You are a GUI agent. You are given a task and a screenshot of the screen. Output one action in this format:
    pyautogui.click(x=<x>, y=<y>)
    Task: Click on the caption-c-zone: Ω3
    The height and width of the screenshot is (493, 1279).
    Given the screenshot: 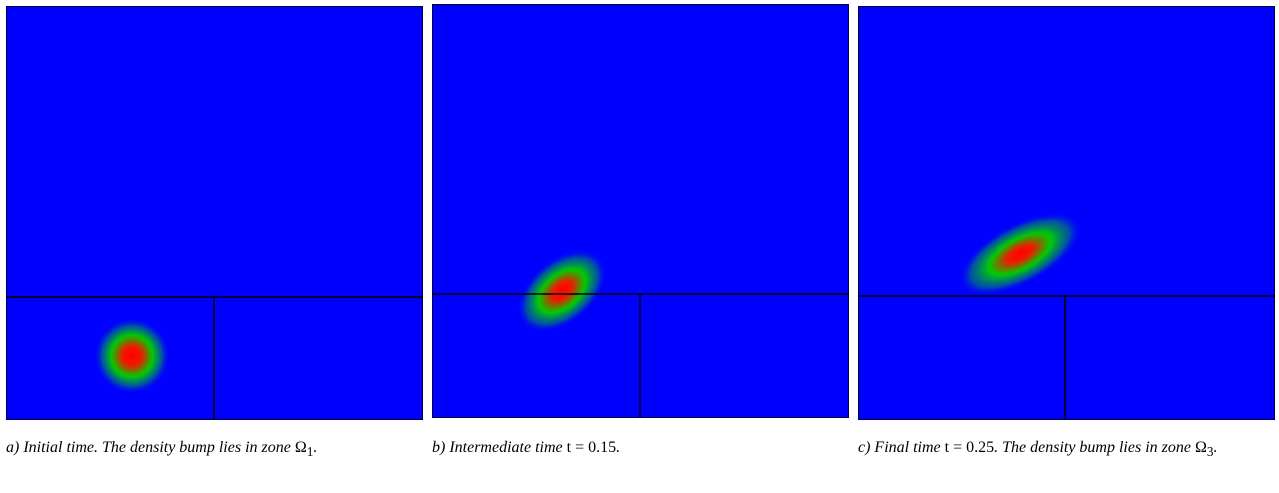 What is the action you would take?
    pyautogui.click(x=1204, y=449)
    